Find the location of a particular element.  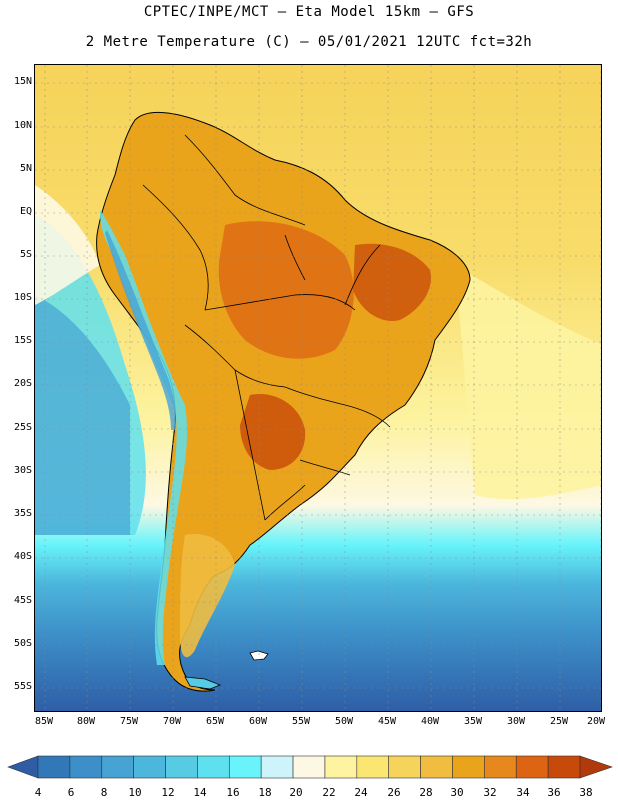

colorbar-label-24: 24 is located at coordinates (361, 792).